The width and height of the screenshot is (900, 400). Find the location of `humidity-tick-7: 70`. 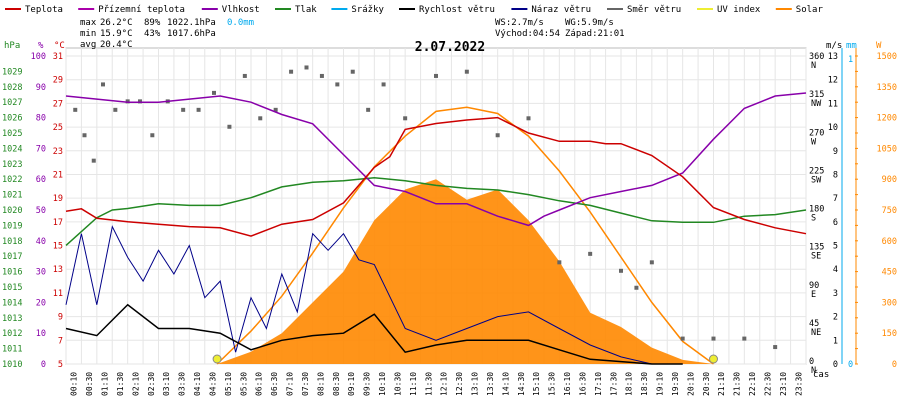

humidity-tick-7: 70 is located at coordinates (41, 149).